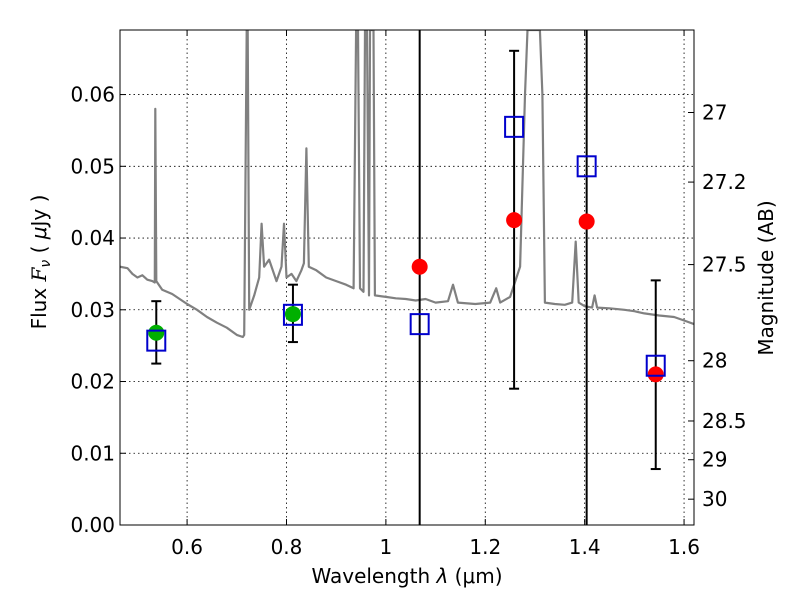  Describe the element at coordinates (714, 361) in the screenshot. I see `y2-tick-label: 28` at that location.